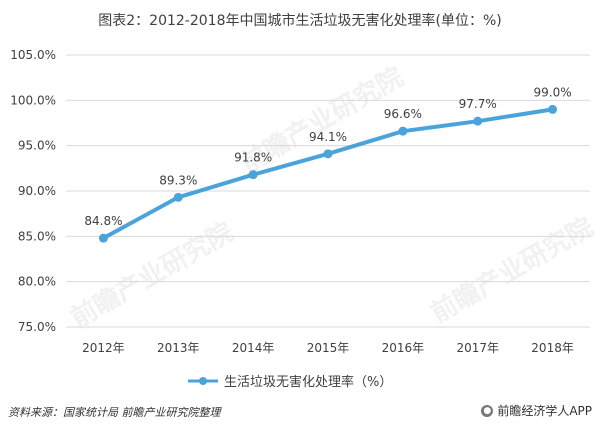 The width and height of the screenshot is (600, 433). I want to click on data-label: 99.0%, so click(553, 92).